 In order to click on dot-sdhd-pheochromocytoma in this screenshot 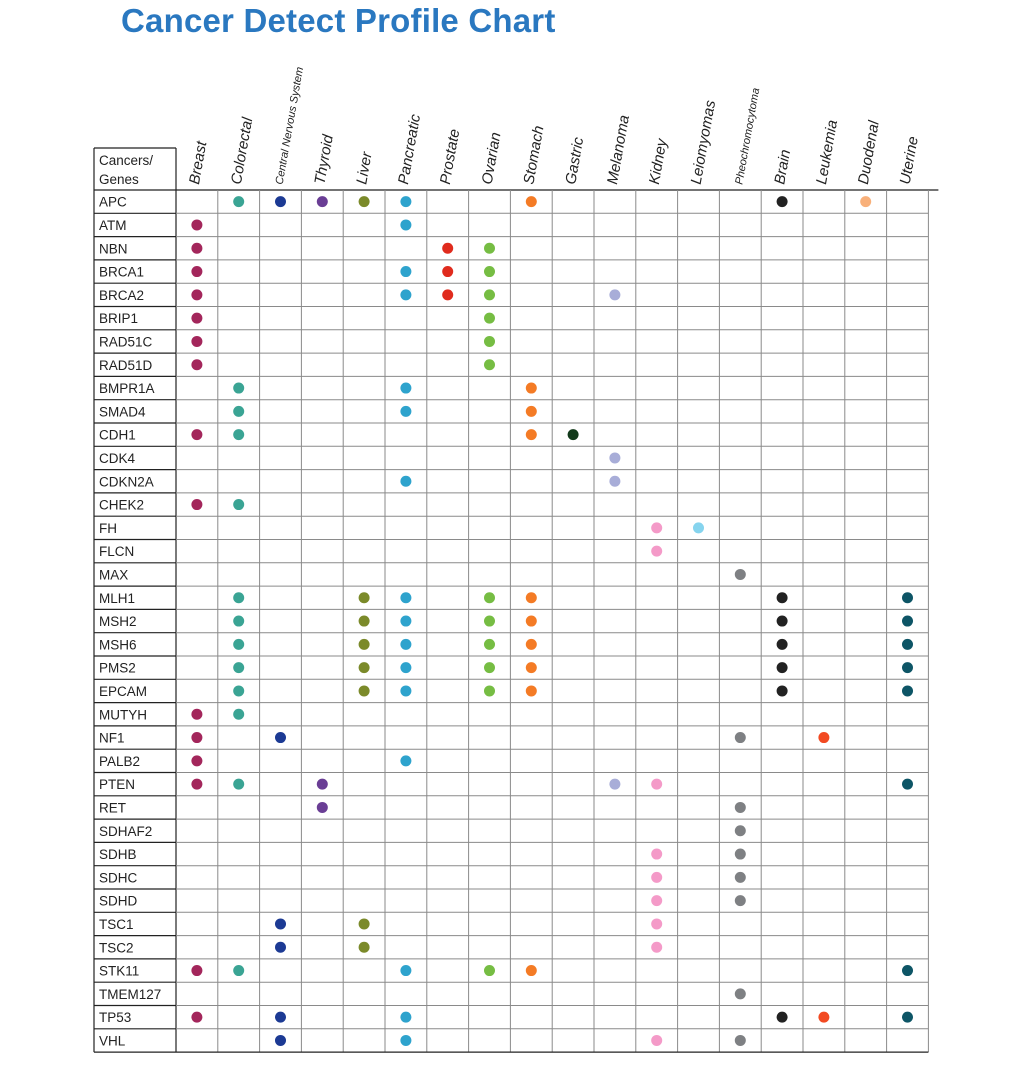, I will do `click(740, 901)`.